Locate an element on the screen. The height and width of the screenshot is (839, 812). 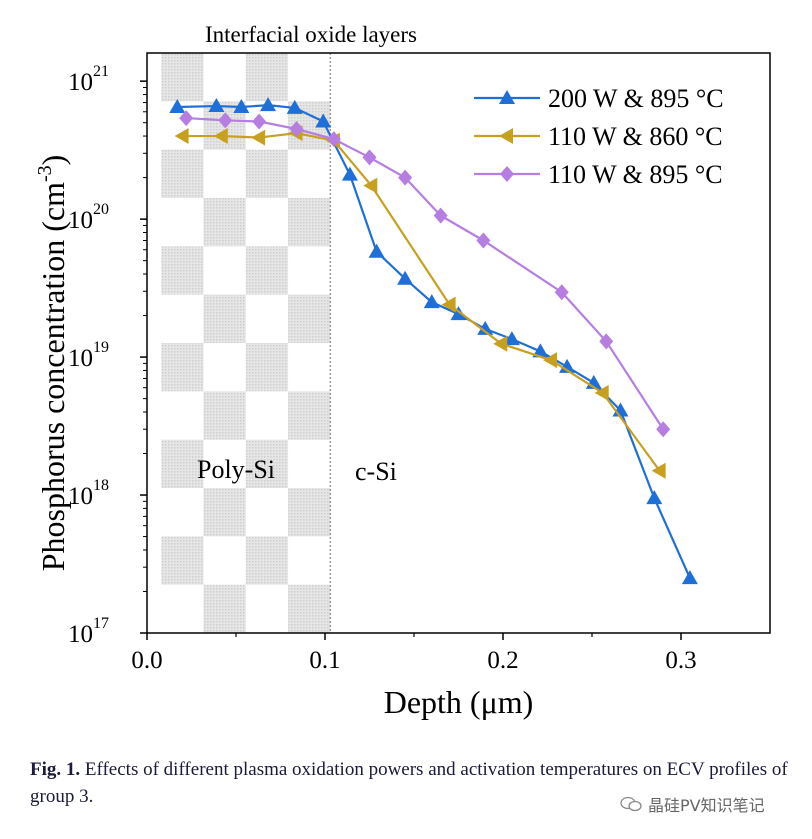
annotation-interfacial-oxide: Interfacial oxide layers is located at coordinates (311, 34).